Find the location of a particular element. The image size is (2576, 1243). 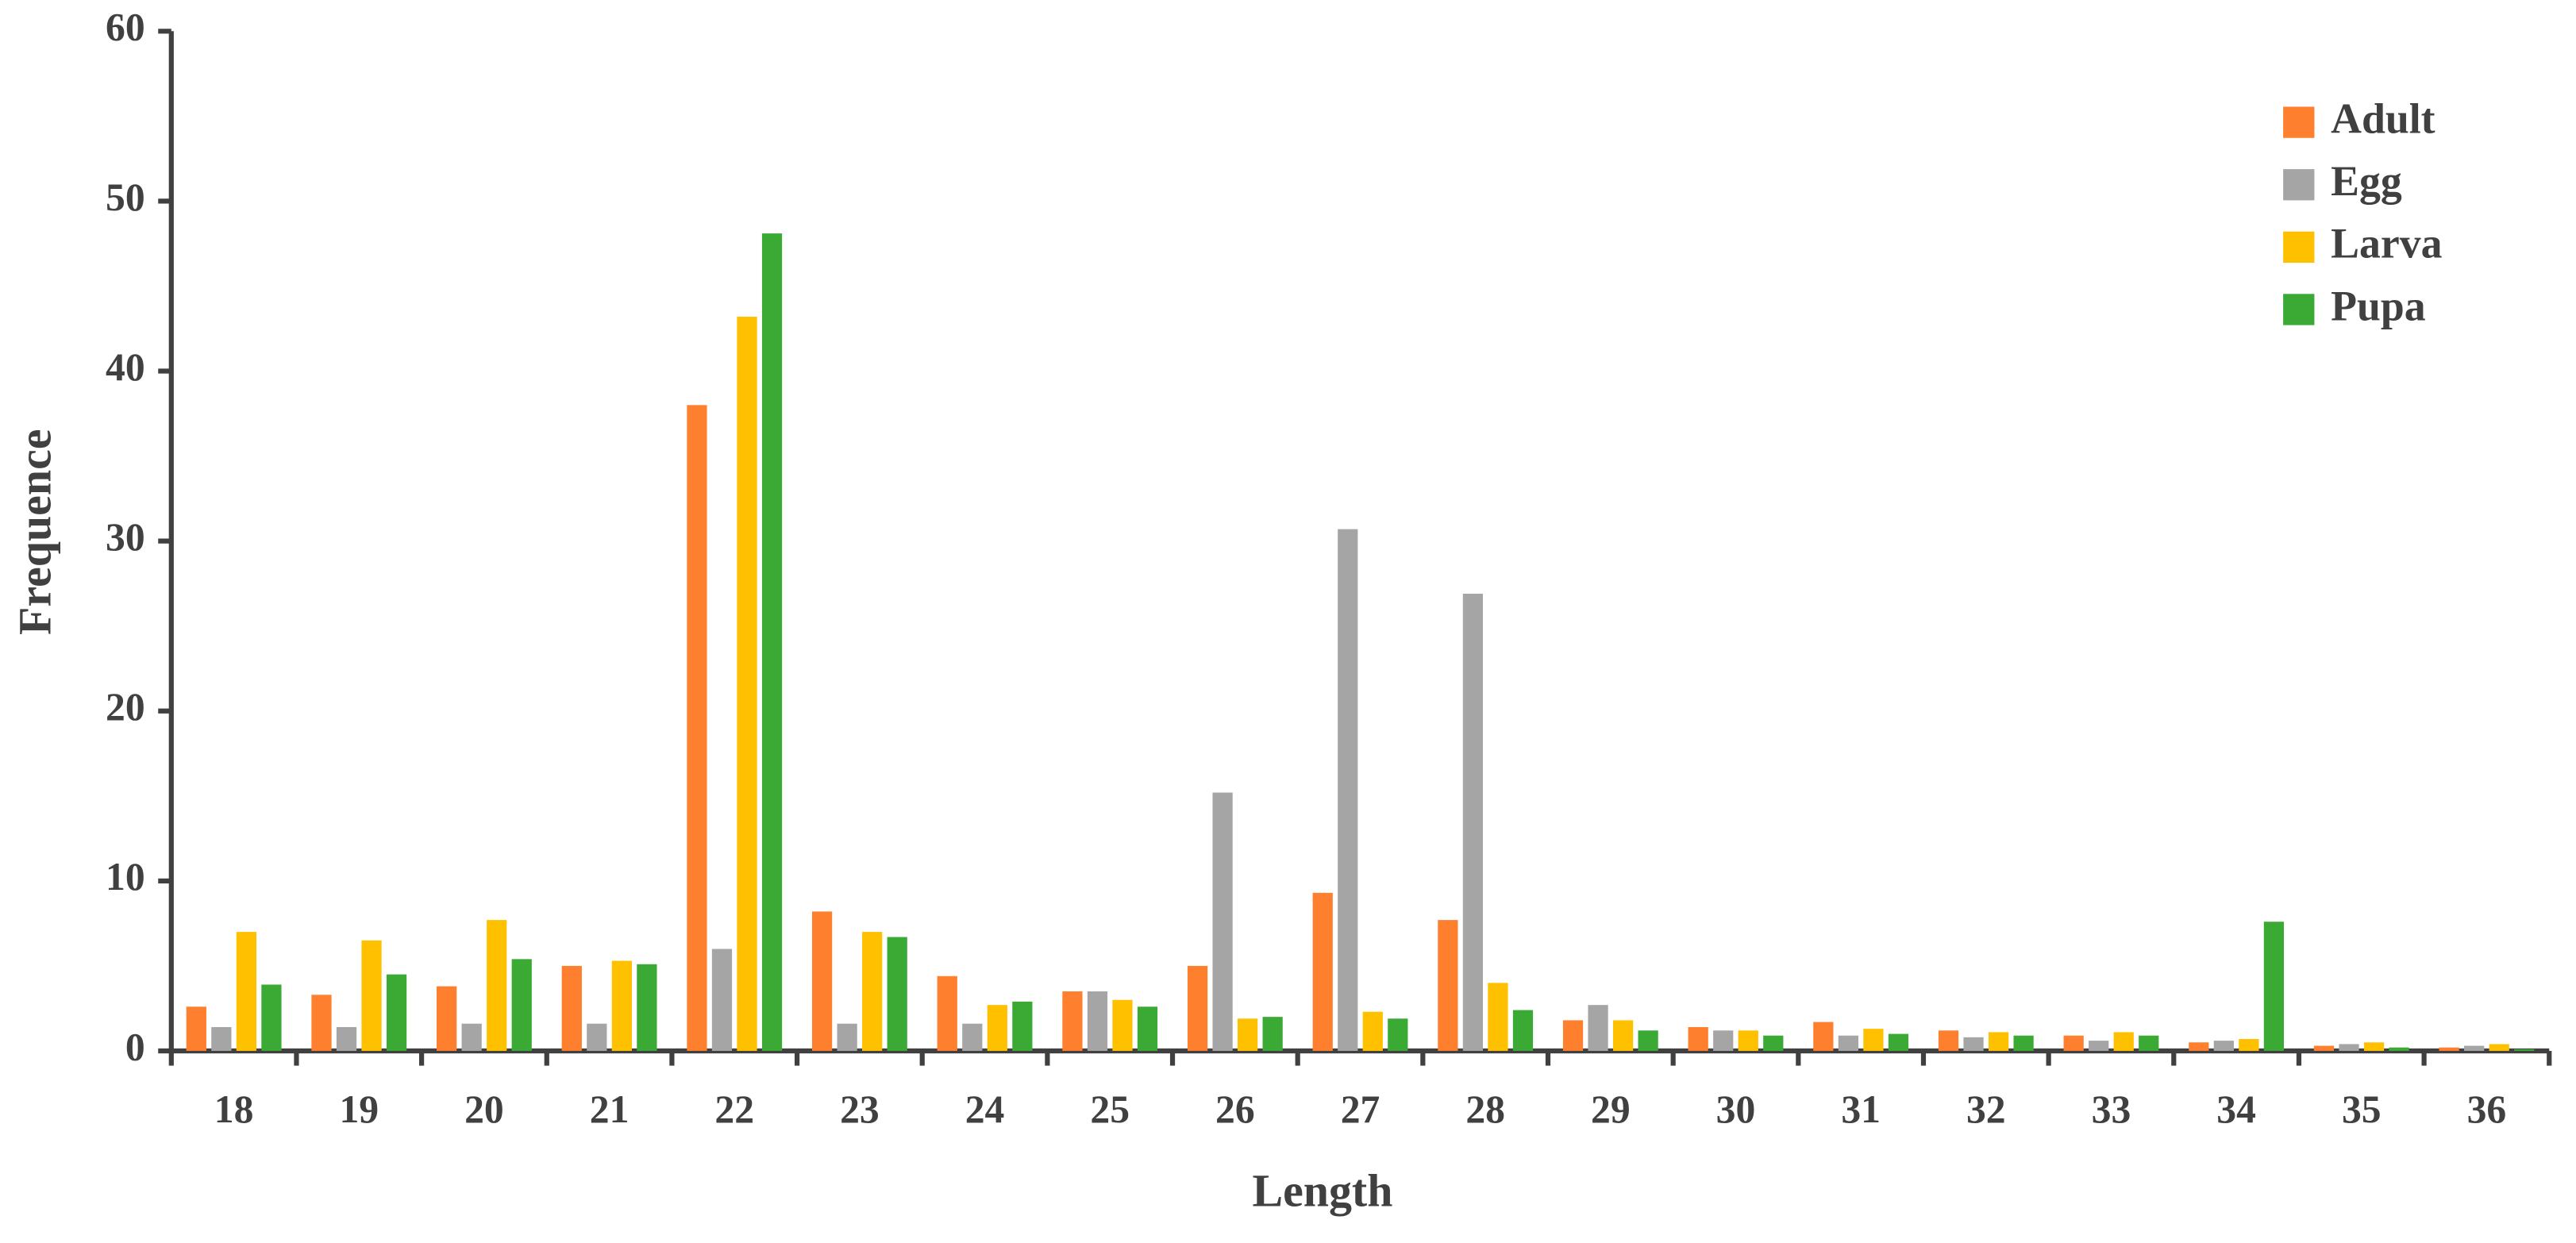

x-tick-label: 20 is located at coordinates (484, 1109).